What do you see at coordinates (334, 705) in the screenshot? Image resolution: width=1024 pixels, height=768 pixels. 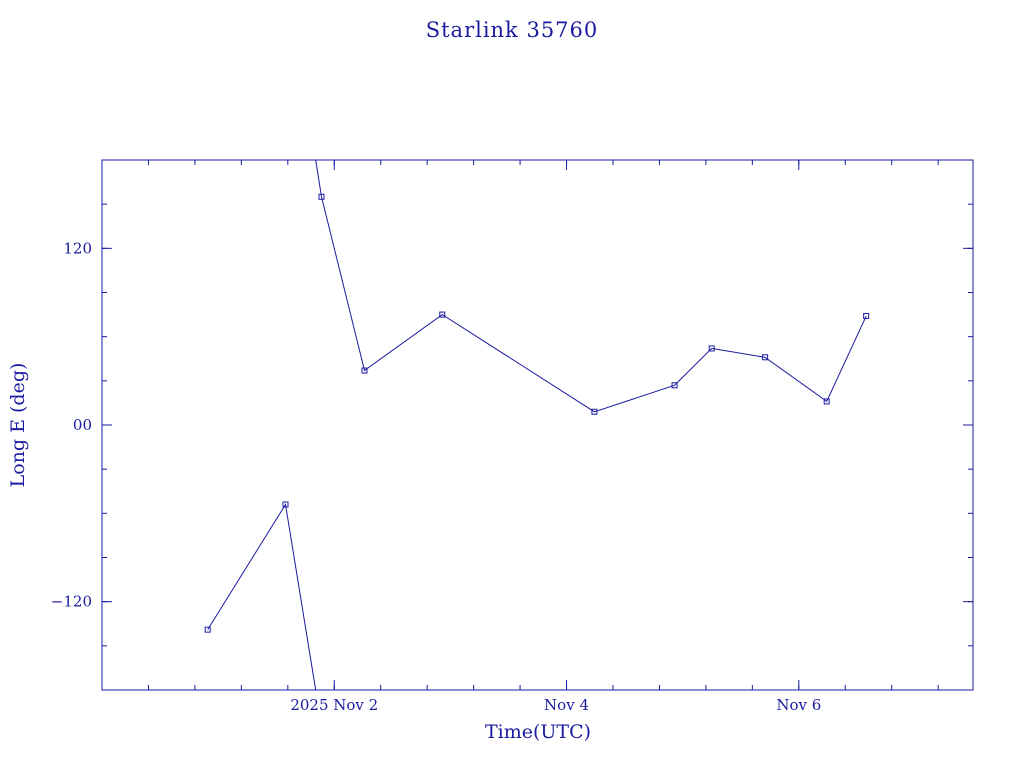 I see `x-tick-label: 2025 Nov 2` at bounding box center [334, 705].